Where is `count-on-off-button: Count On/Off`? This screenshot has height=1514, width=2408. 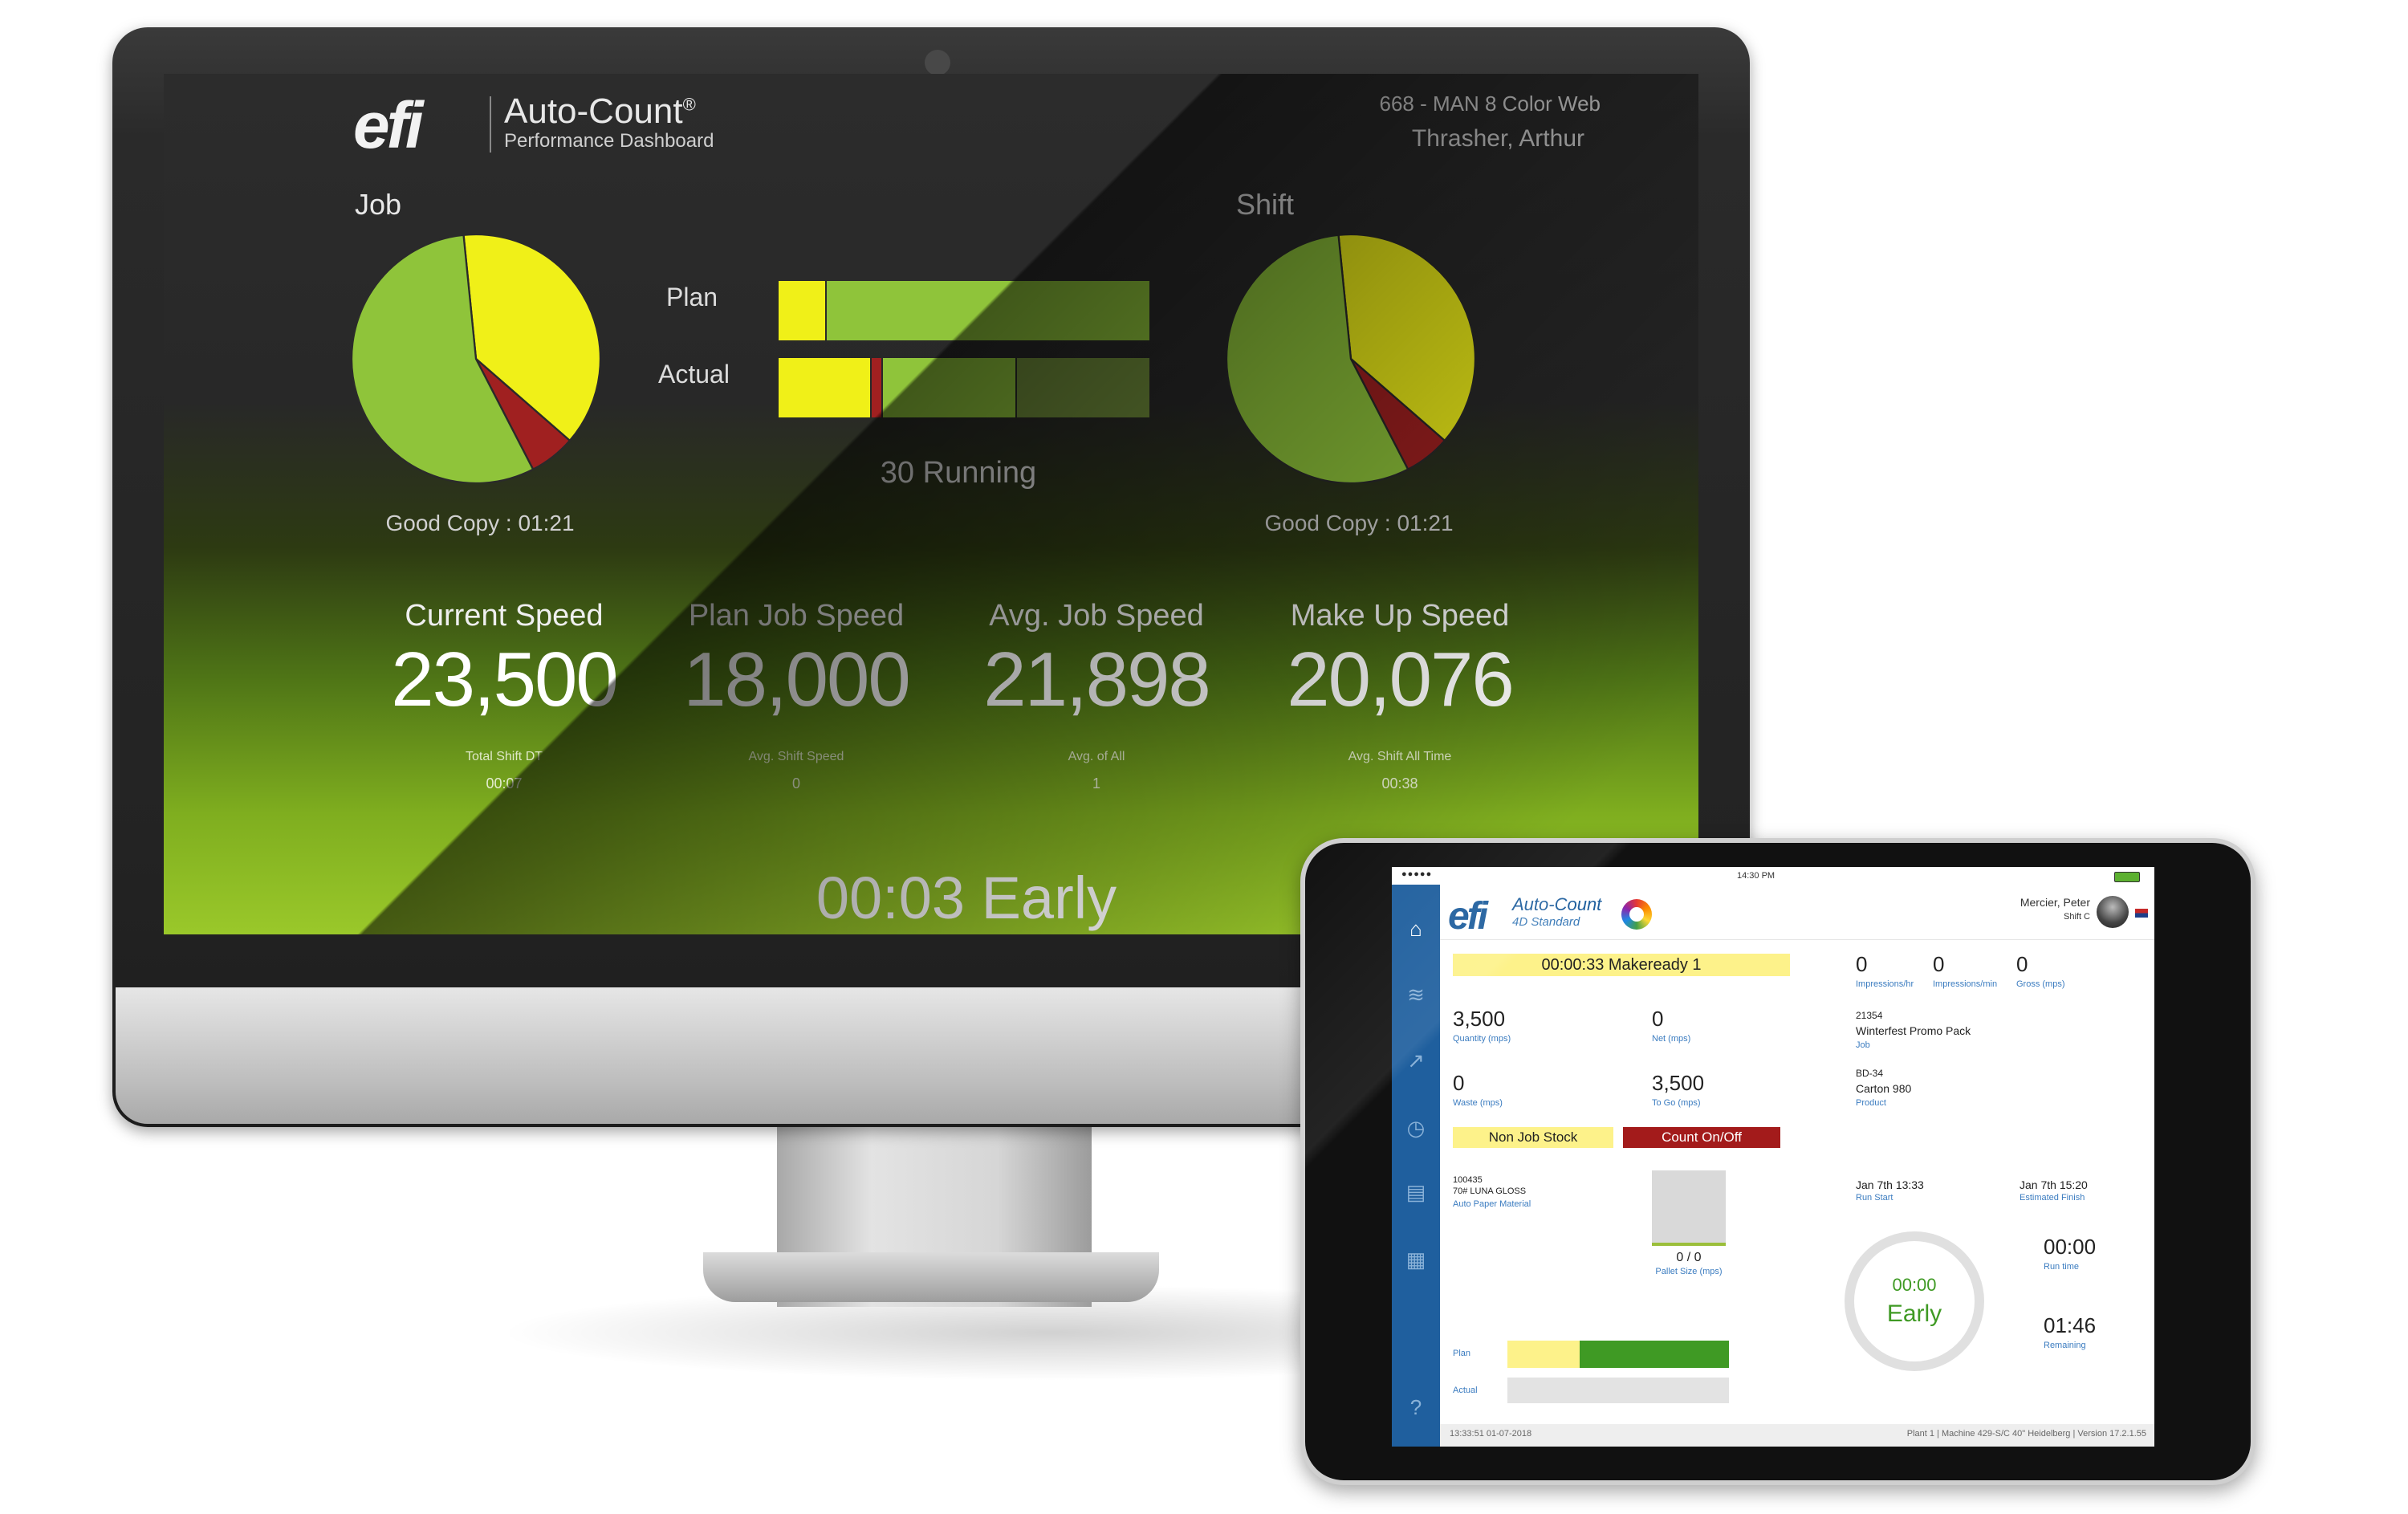
count-on-off-button: Count On/Off is located at coordinates (1701, 1137).